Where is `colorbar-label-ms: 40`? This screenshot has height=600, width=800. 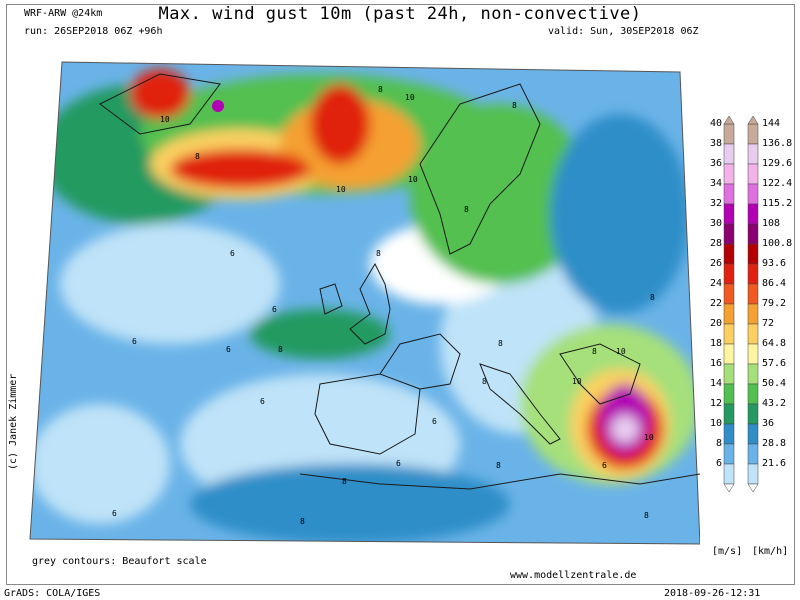 colorbar-label-ms: 40 is located at coordinates (715, 123).